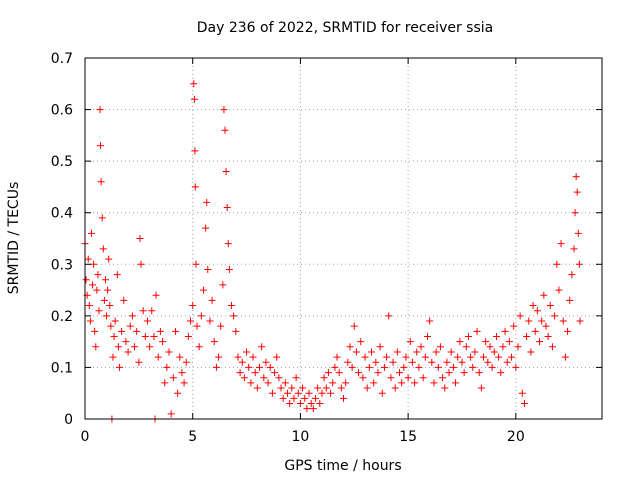  Describe the element at coordinates (192, 437) in the screenshot. I see `x-tick-label: 5` at that location.